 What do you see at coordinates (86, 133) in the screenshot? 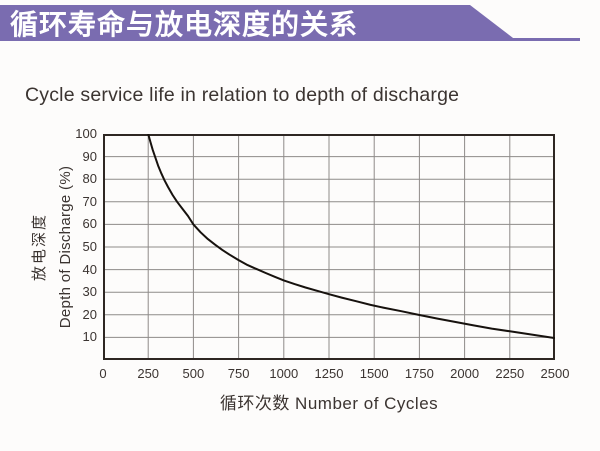
I see `y-tick-label: 100` at bounding box center [86, 133].